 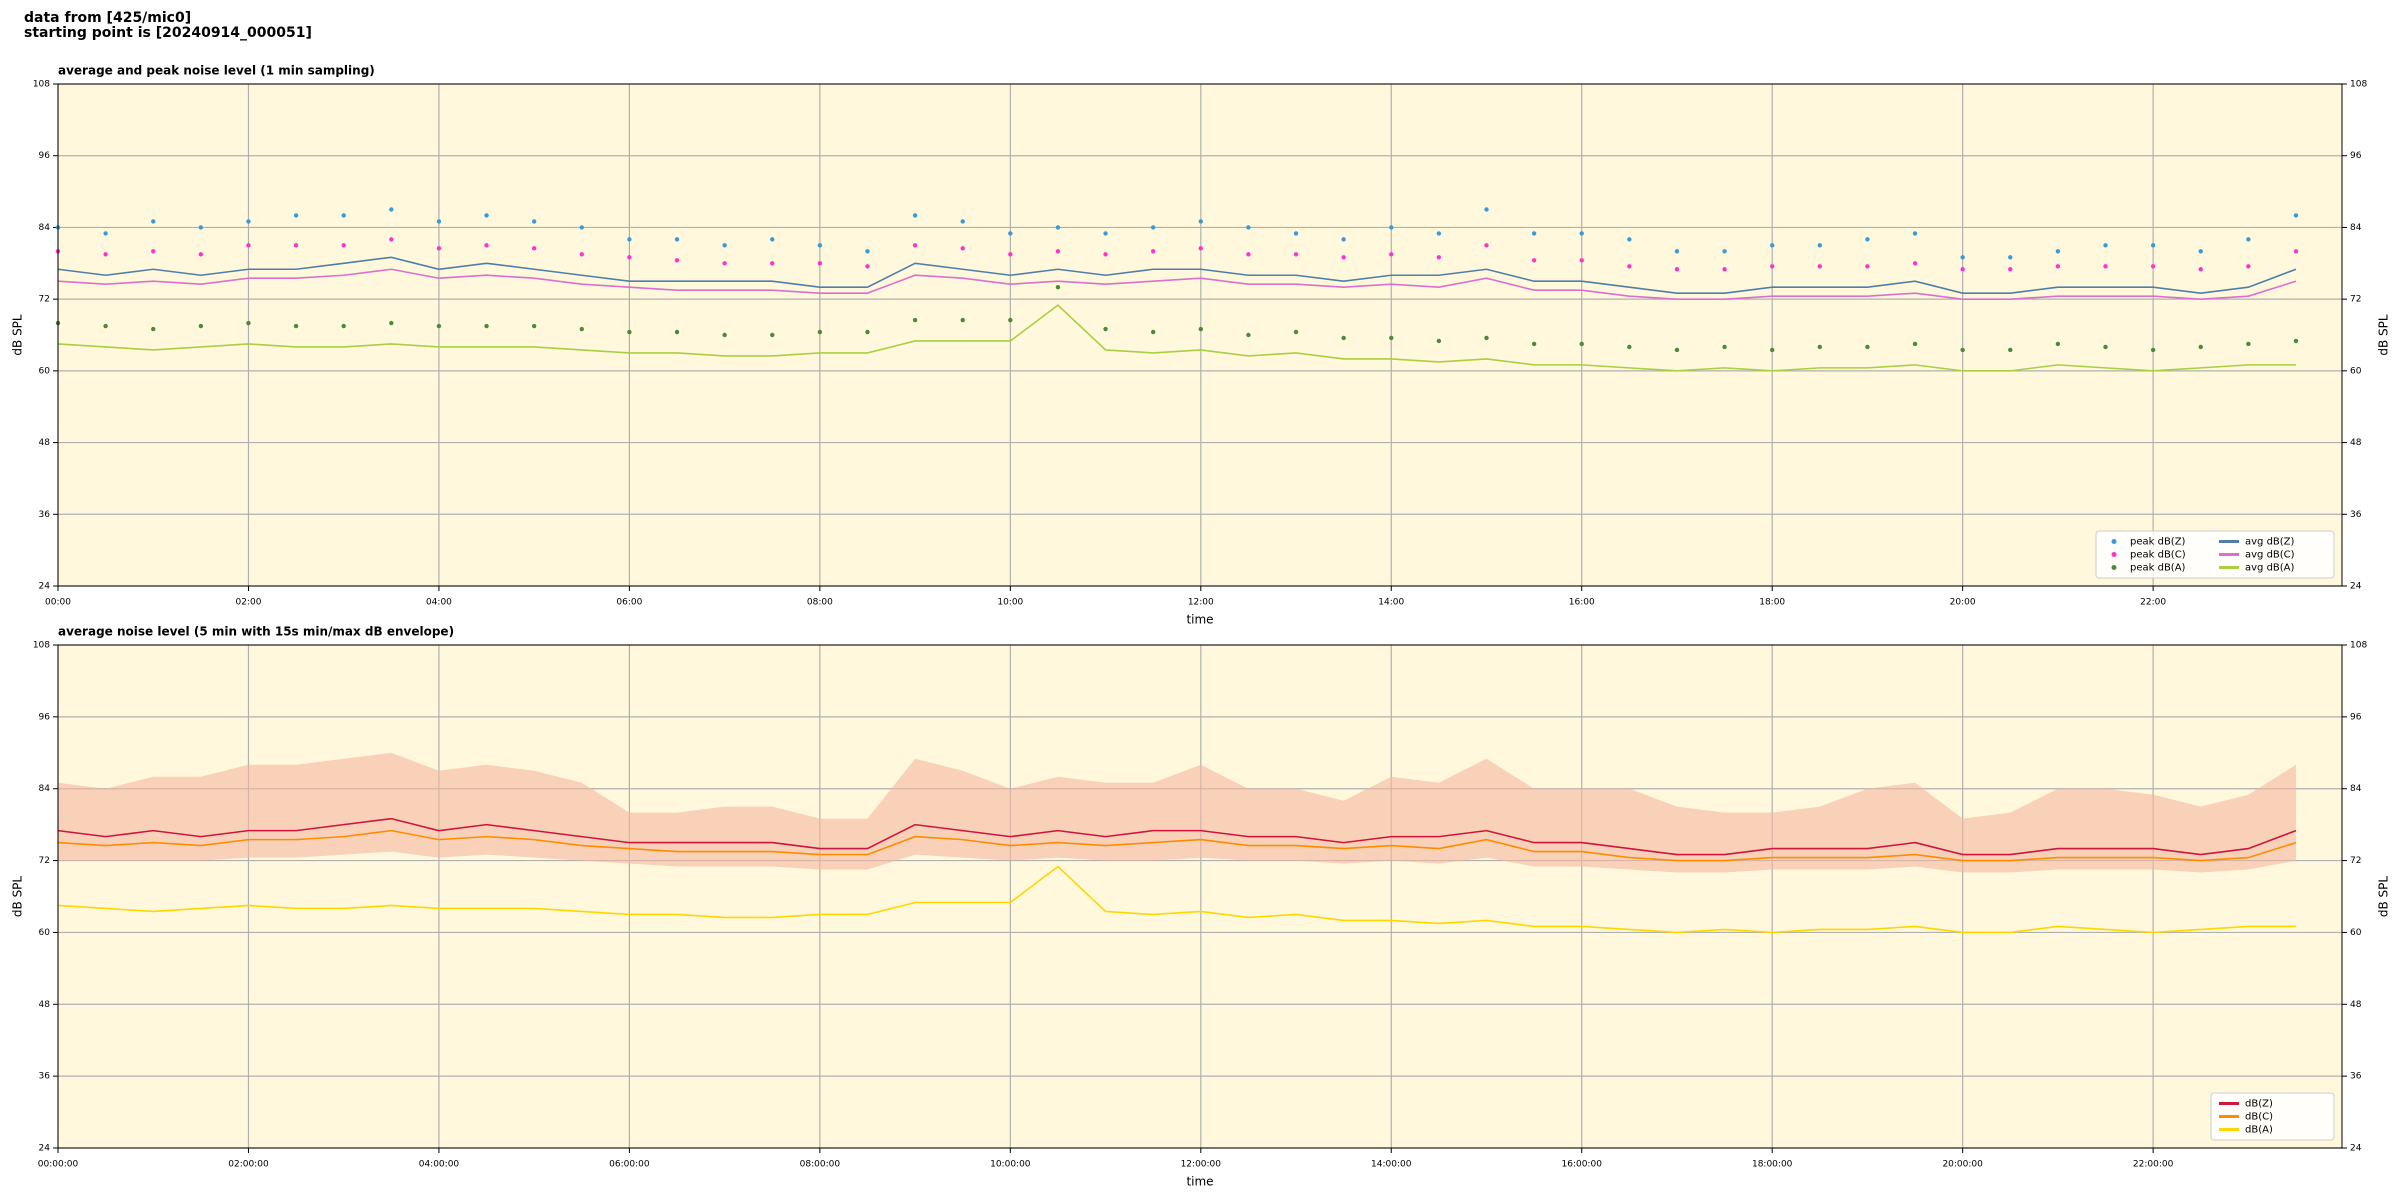 What do you see at coordinates (1582, 1165) in the screenshot?
I see `x-tick-label: 16:00:00` at bounding box center [1582, 1165].